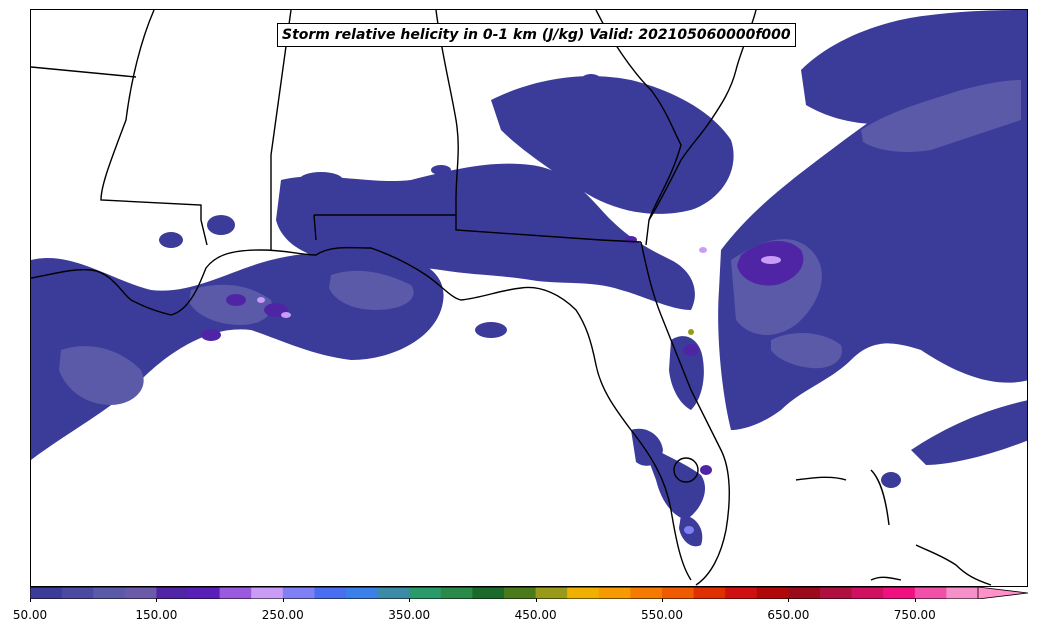 Image resolution: width=1037 pixels, height=633 pixels. What do you see at coordinates (282, 615) in the screenshot?
I see `colorbar-tick-label: 250.00` at bounding box center [282, 615].